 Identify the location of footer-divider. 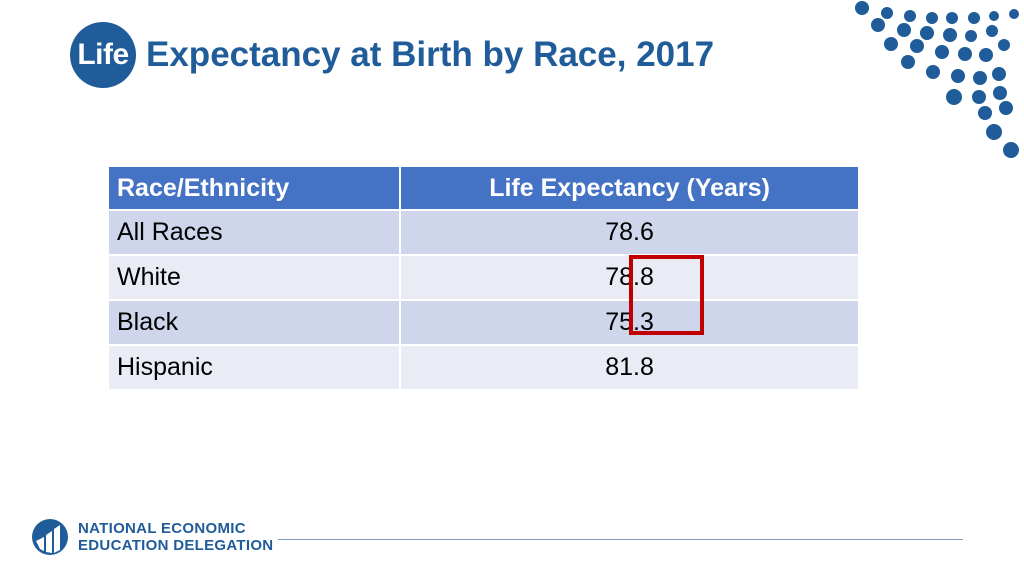
(620, 539).